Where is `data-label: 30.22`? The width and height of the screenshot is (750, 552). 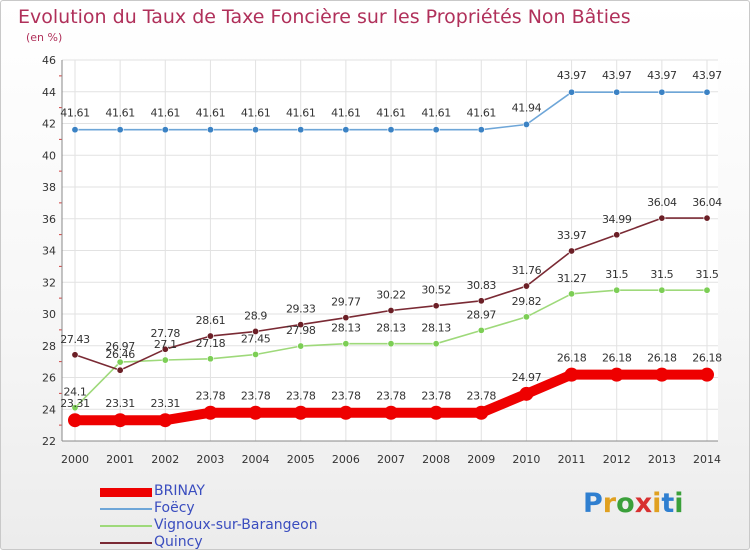 data-label: 30.22 is located at coordinates (391, 295).